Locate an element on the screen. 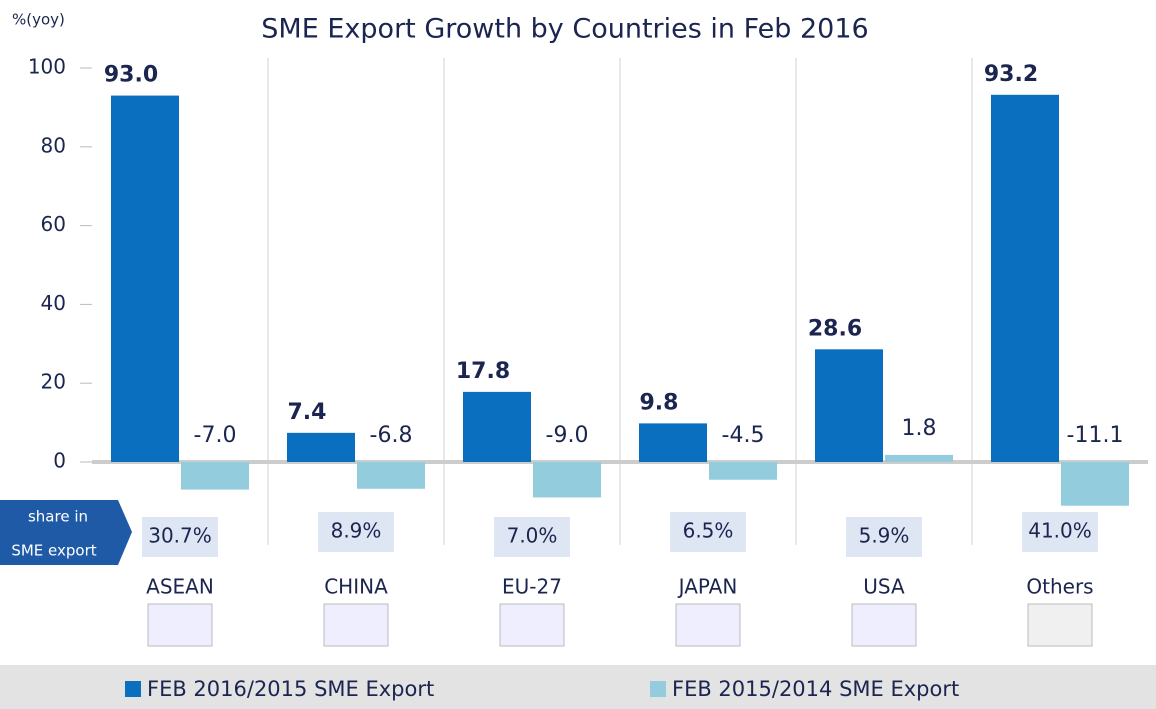 This screenshot has height=709, width=1156. y-tick-label: 0 is located at coordinates (59, 461).